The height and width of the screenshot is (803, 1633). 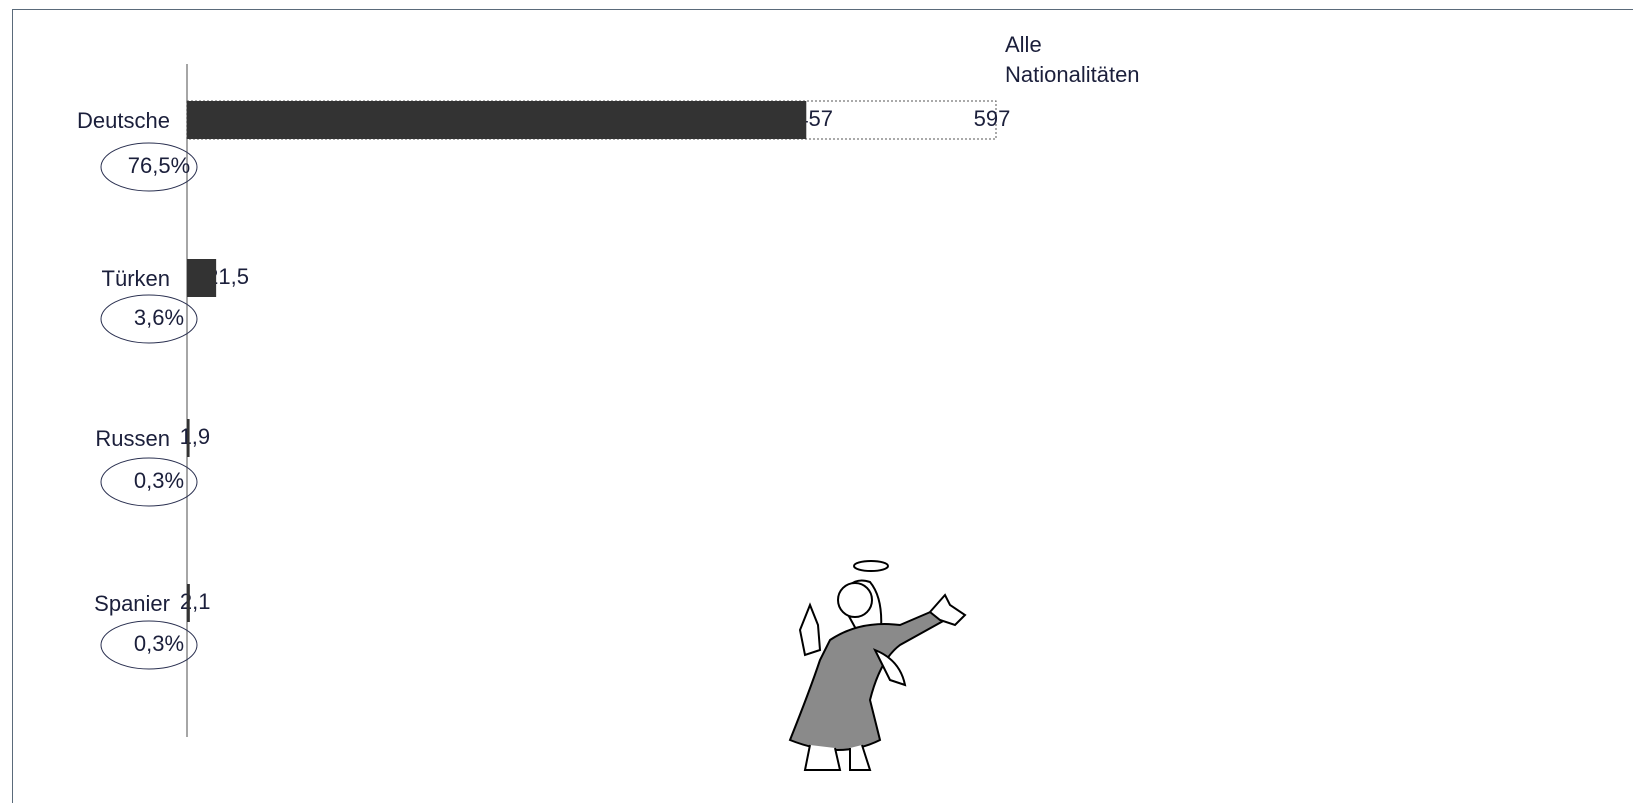 What do you see at coordinates (877, 665) in the screenshot?
I see `angel-clipart` at bounding box center [877, 665].